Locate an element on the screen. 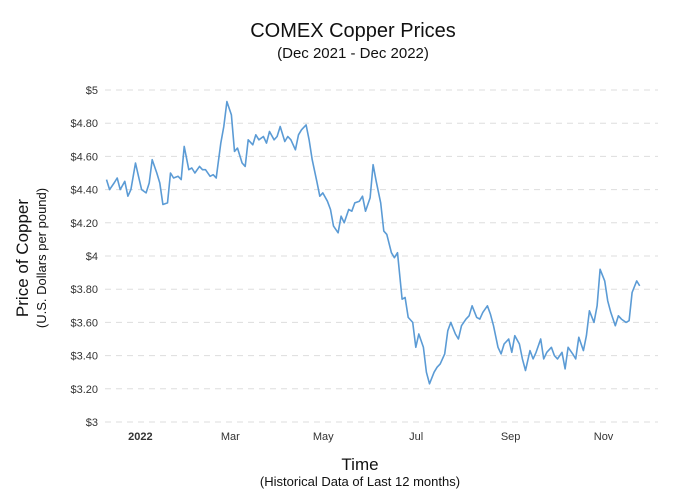 This screenshot has height=500, width=680. y-tick-label: $4.80 is located at coordinates (84, 124).